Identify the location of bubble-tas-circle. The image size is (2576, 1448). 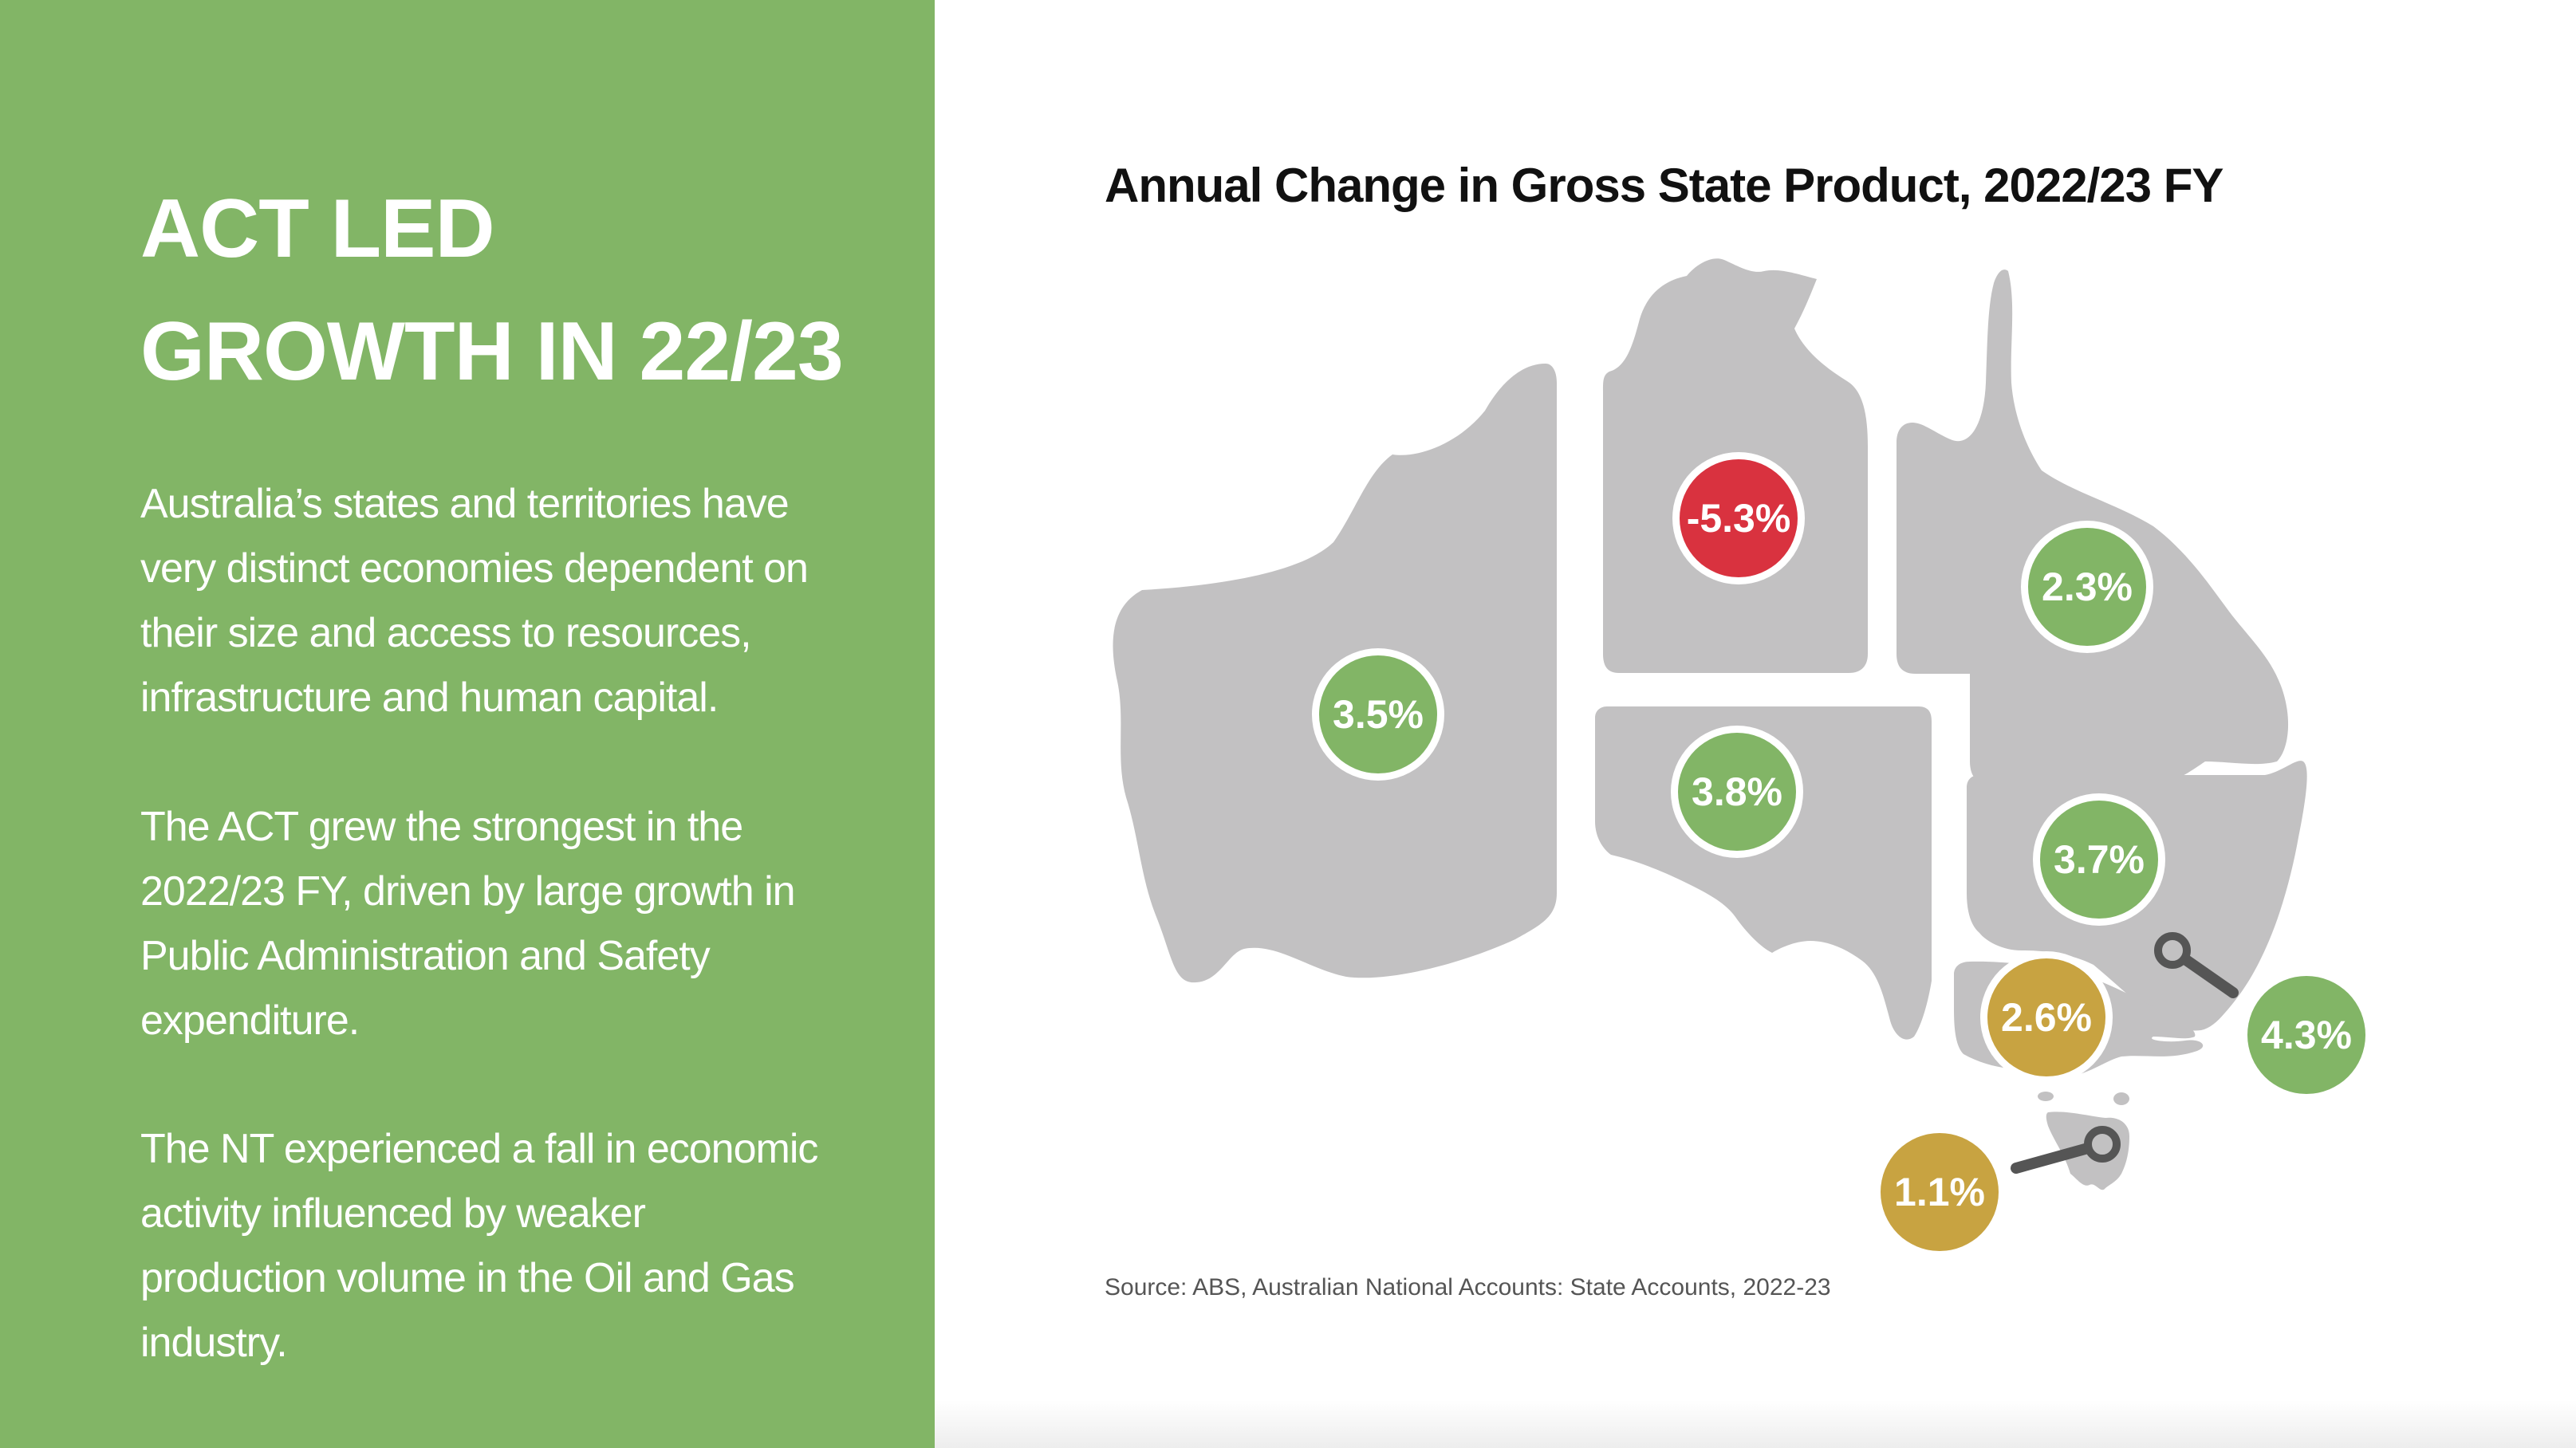
(1940, 1192).